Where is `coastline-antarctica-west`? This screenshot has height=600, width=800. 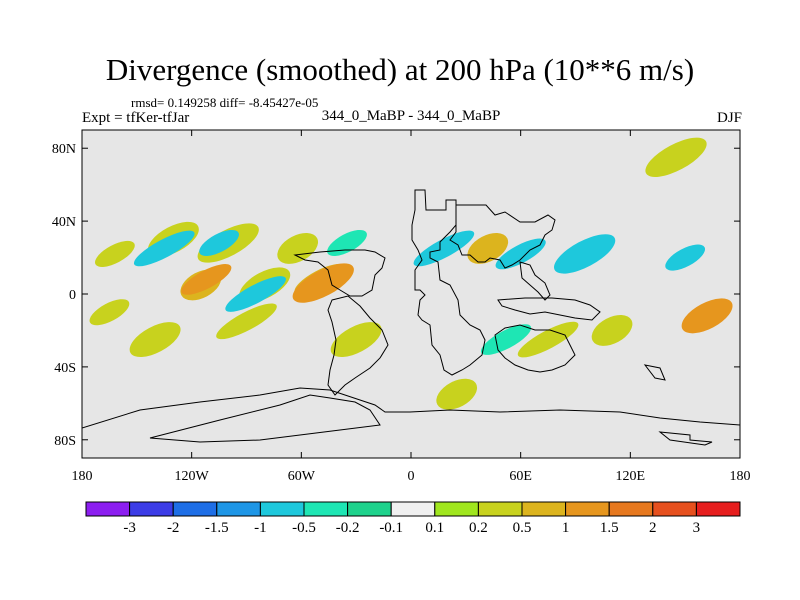
coastline-antarctica-west is located at coordinates (685, 438).